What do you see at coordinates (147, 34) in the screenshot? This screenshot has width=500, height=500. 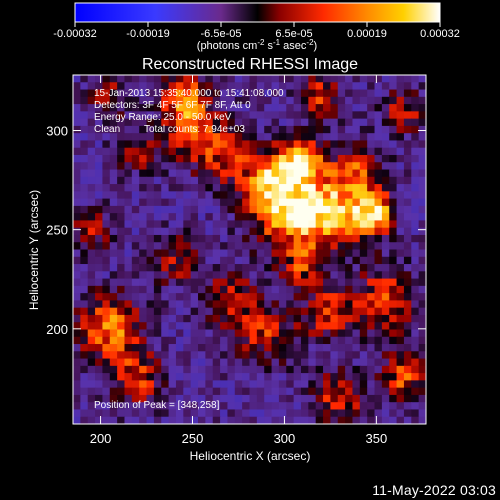 I see `colorbar-tick-label: -0.00019` at bounding box center [147, 34].